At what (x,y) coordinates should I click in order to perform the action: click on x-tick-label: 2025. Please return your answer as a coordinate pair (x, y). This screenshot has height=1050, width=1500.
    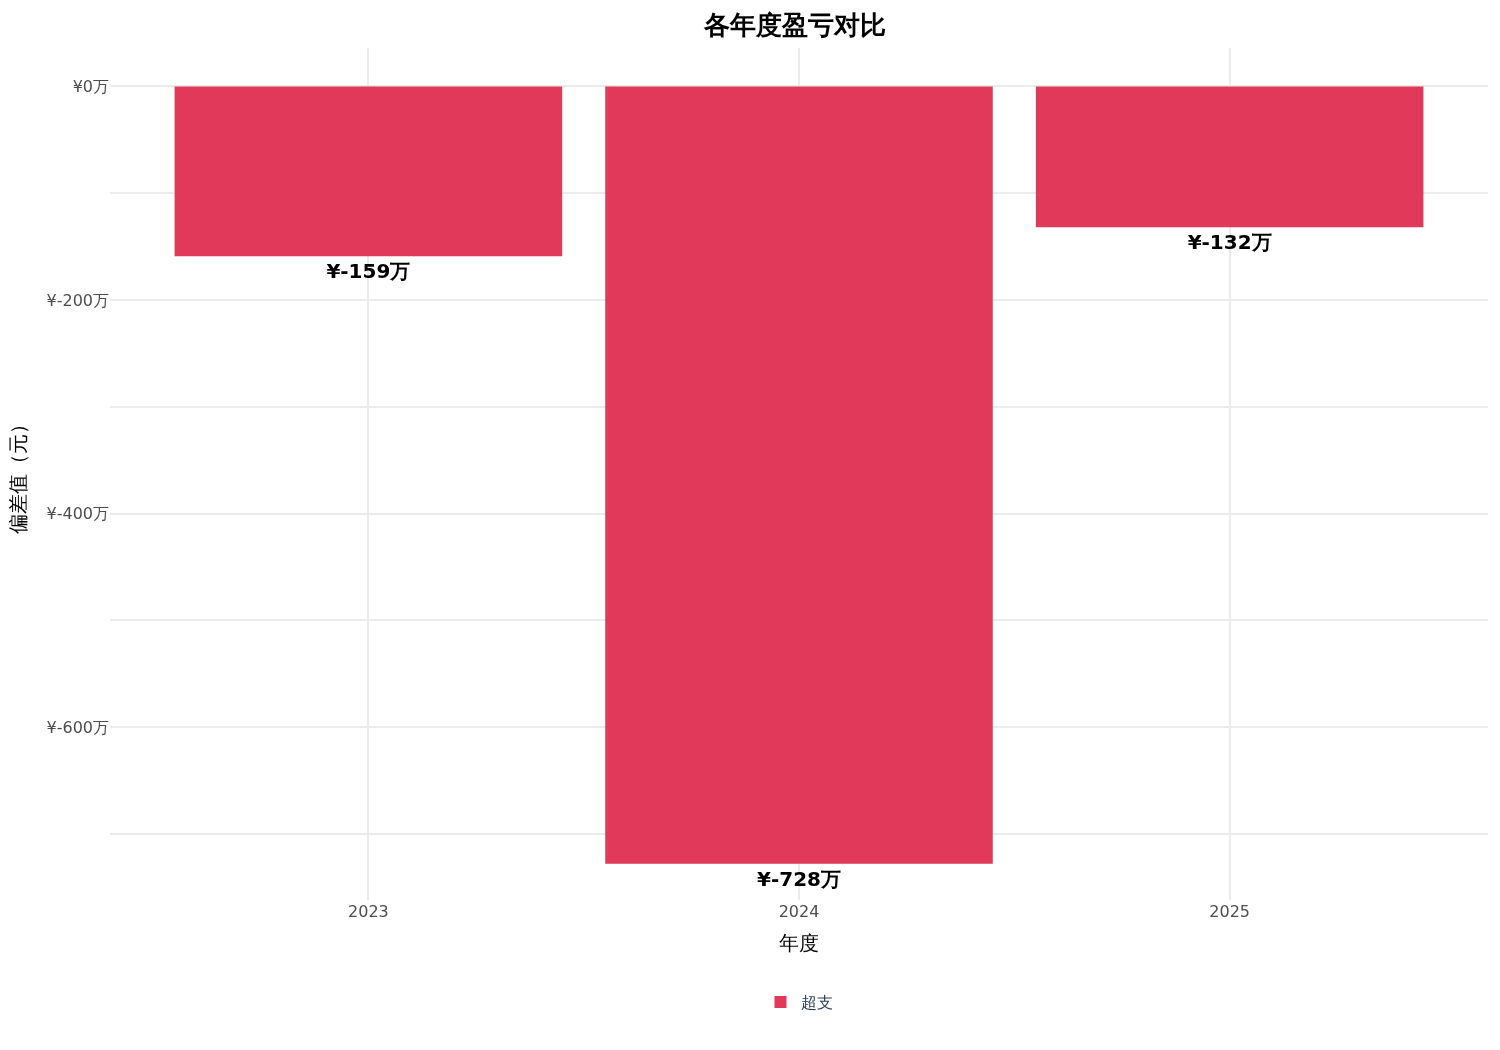
    Looking at the image, I should click on (1229, 911).